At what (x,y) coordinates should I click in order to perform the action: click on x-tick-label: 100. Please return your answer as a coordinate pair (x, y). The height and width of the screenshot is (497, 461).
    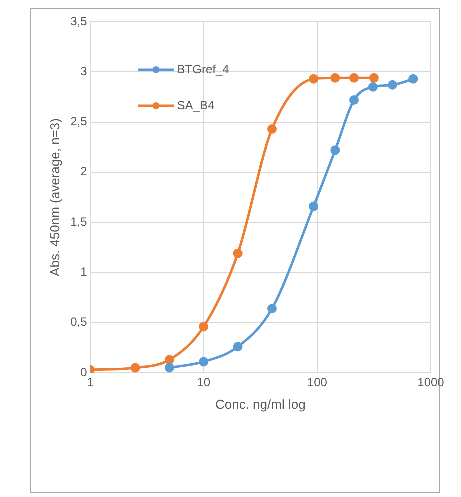
    Looking at the image, I should click on (317, 383).